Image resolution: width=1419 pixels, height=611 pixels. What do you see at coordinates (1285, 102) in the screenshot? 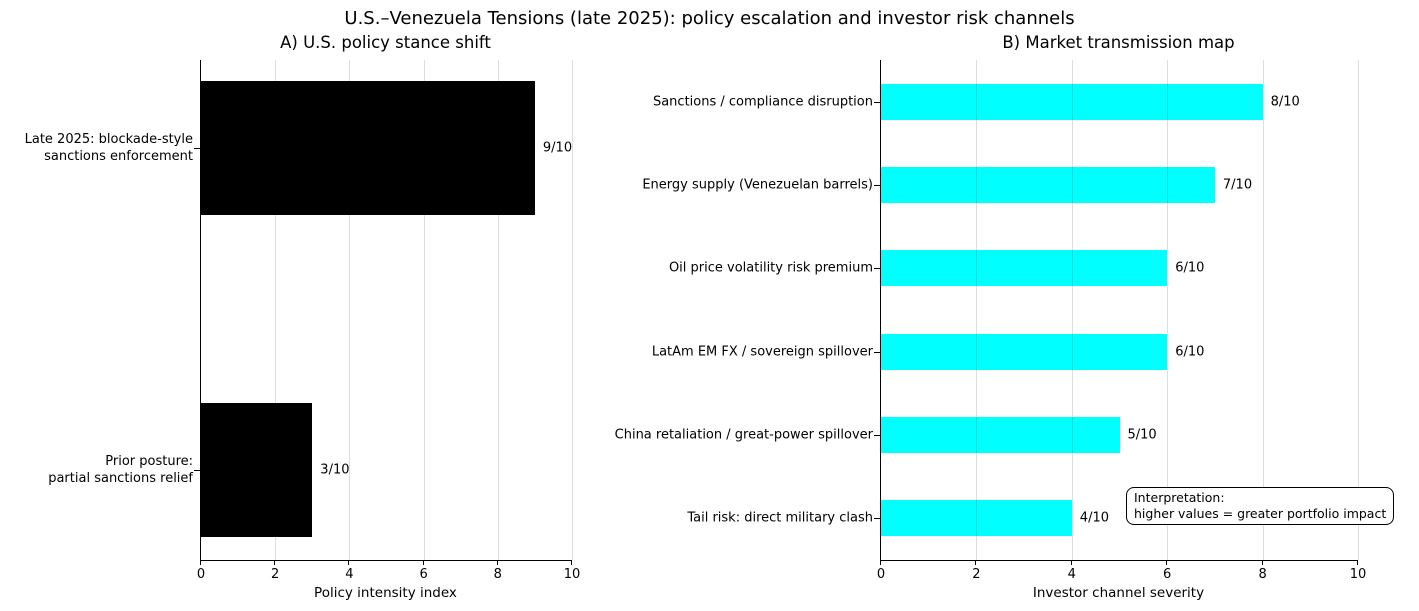
I see `bar-value-label: 8/10` at bounding box center [1285, 102].